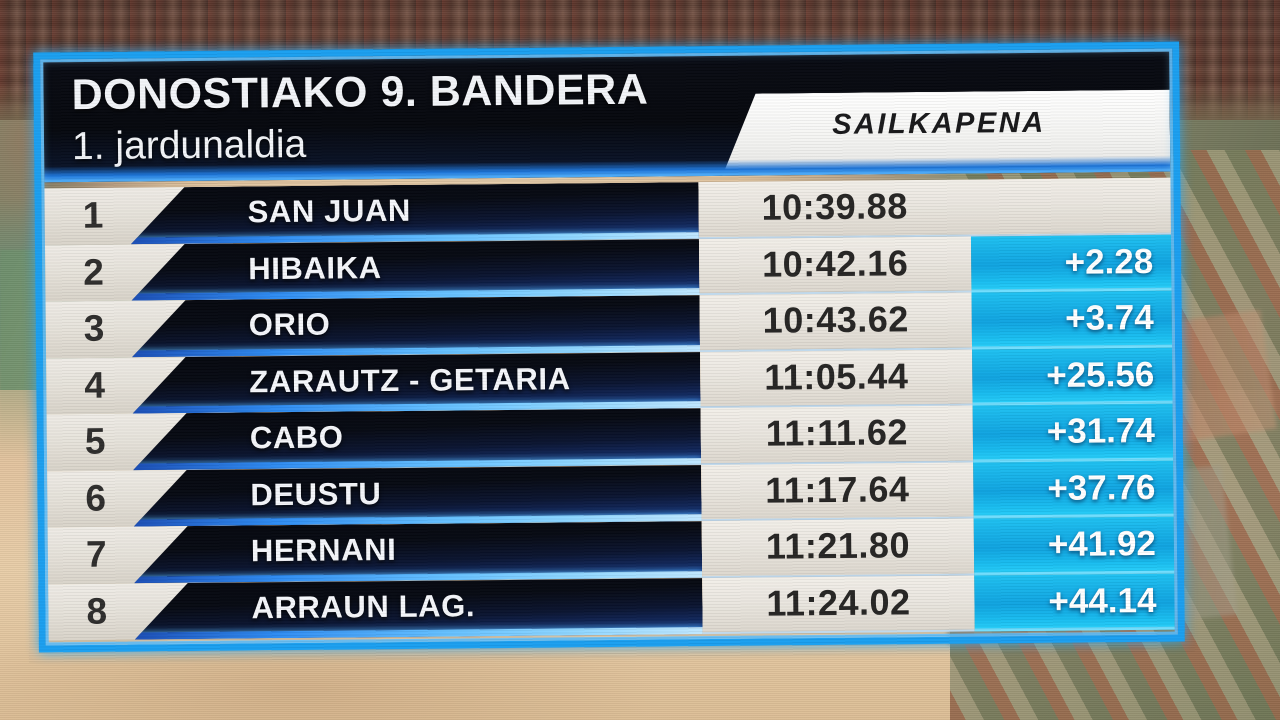 This screenshot has height=720, width=1280. I want to click on time-cell: 10:39.88, so click(934, 208).